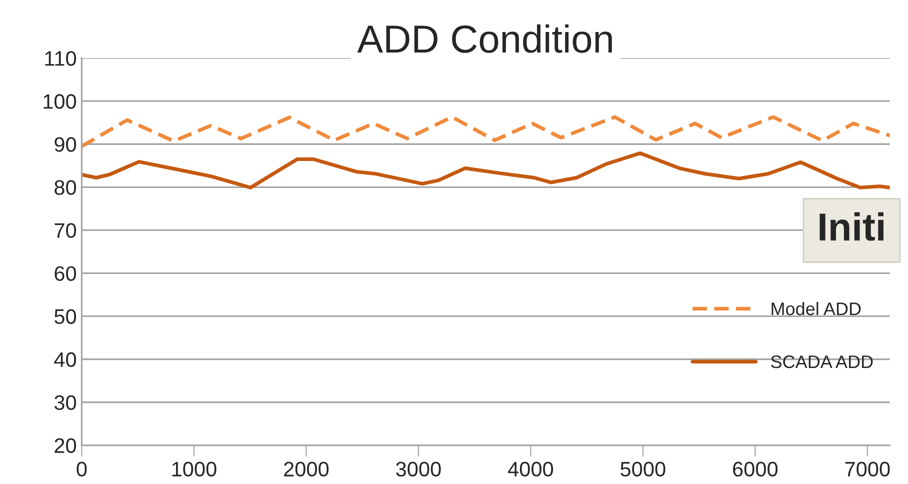  Describe the element at coordinates (194, 469) in the screenshot. I see `x-tick-label: 1000` at that location.